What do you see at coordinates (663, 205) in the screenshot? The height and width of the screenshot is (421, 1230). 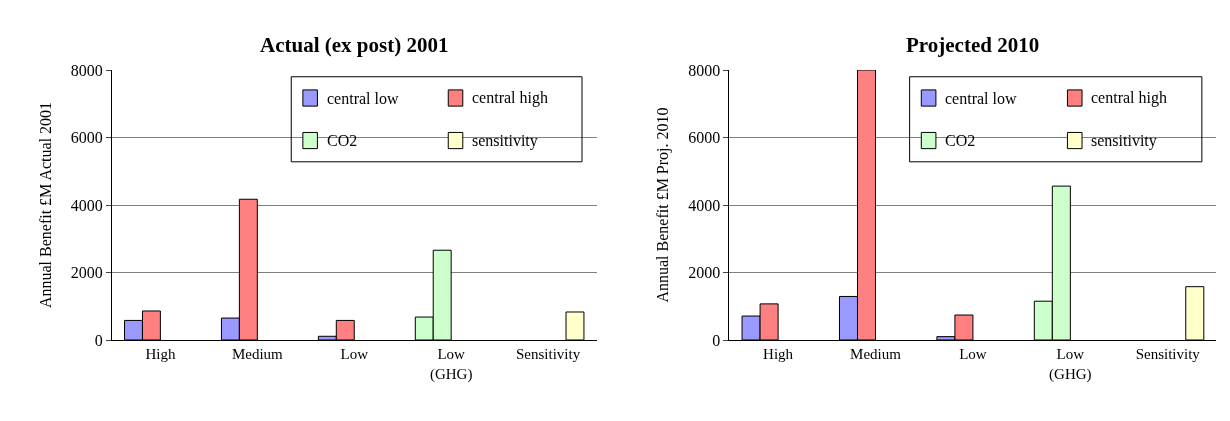 I see `y-axis-title: Annual Benefit £M Proj. 2010` at bounding box center [663, 205].